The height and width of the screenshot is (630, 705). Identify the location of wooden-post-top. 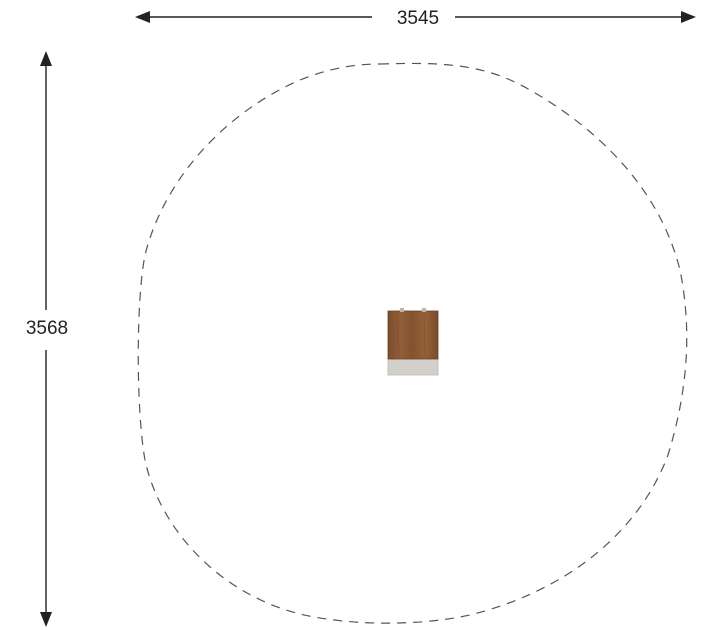
(413, 335).